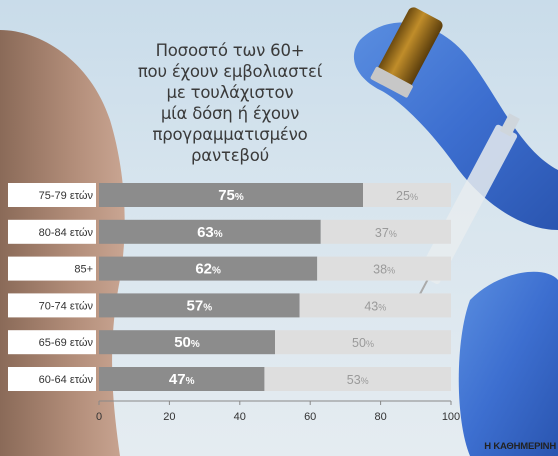 This screenshot has height=456, width=558. What do you see at coordinates (380, 417) in the screenshot?
I see `x-tick-label: 80` at bounding box center [380, 417].